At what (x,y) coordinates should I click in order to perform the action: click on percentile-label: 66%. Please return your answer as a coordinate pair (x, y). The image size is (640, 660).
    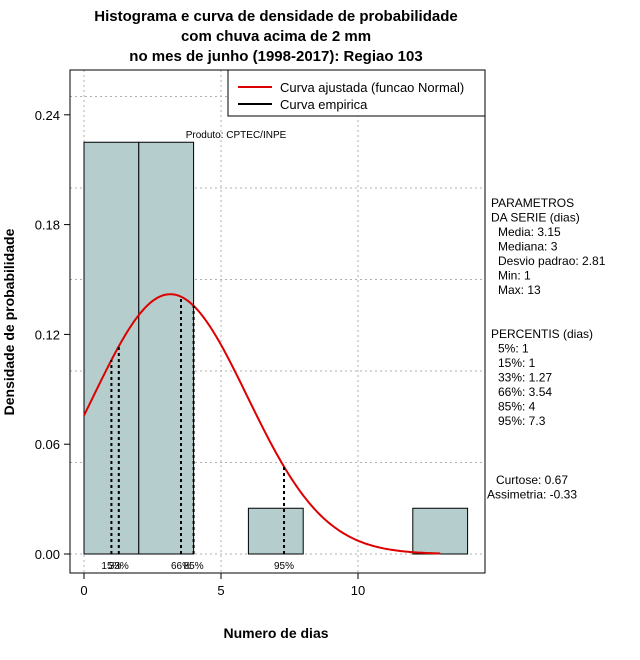
    Looking at the image, I should click on (181, 566).